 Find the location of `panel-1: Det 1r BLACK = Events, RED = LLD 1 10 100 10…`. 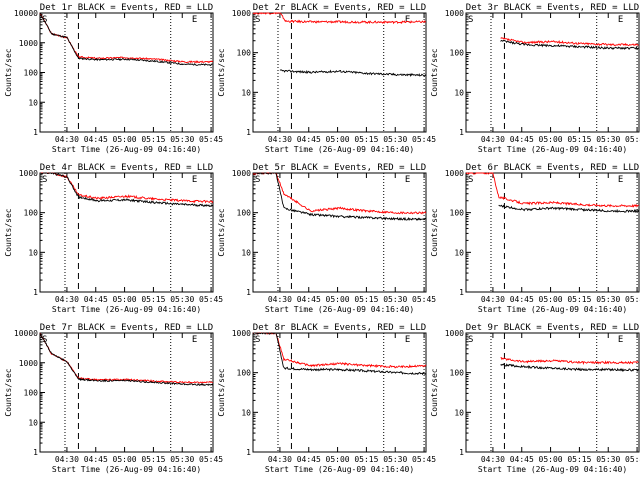

panel-1: Det 1r BLACK = Events, RED = LLD 1 10 100 10… is located at coordinates (113, 78).